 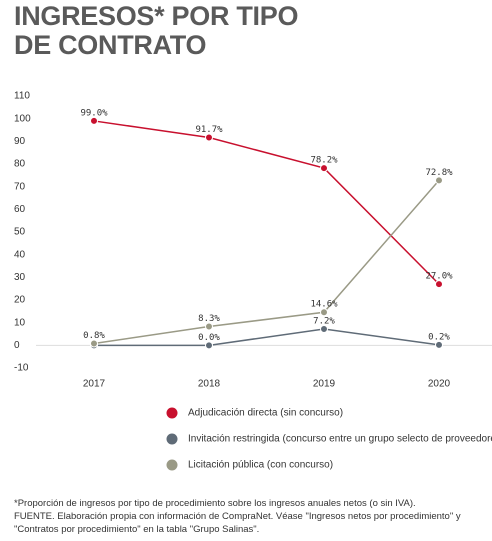 What do you see at coordinates (209, 338) in the screenshot?
I see `value-label: 0.0%` at bounding box center [209, 338].